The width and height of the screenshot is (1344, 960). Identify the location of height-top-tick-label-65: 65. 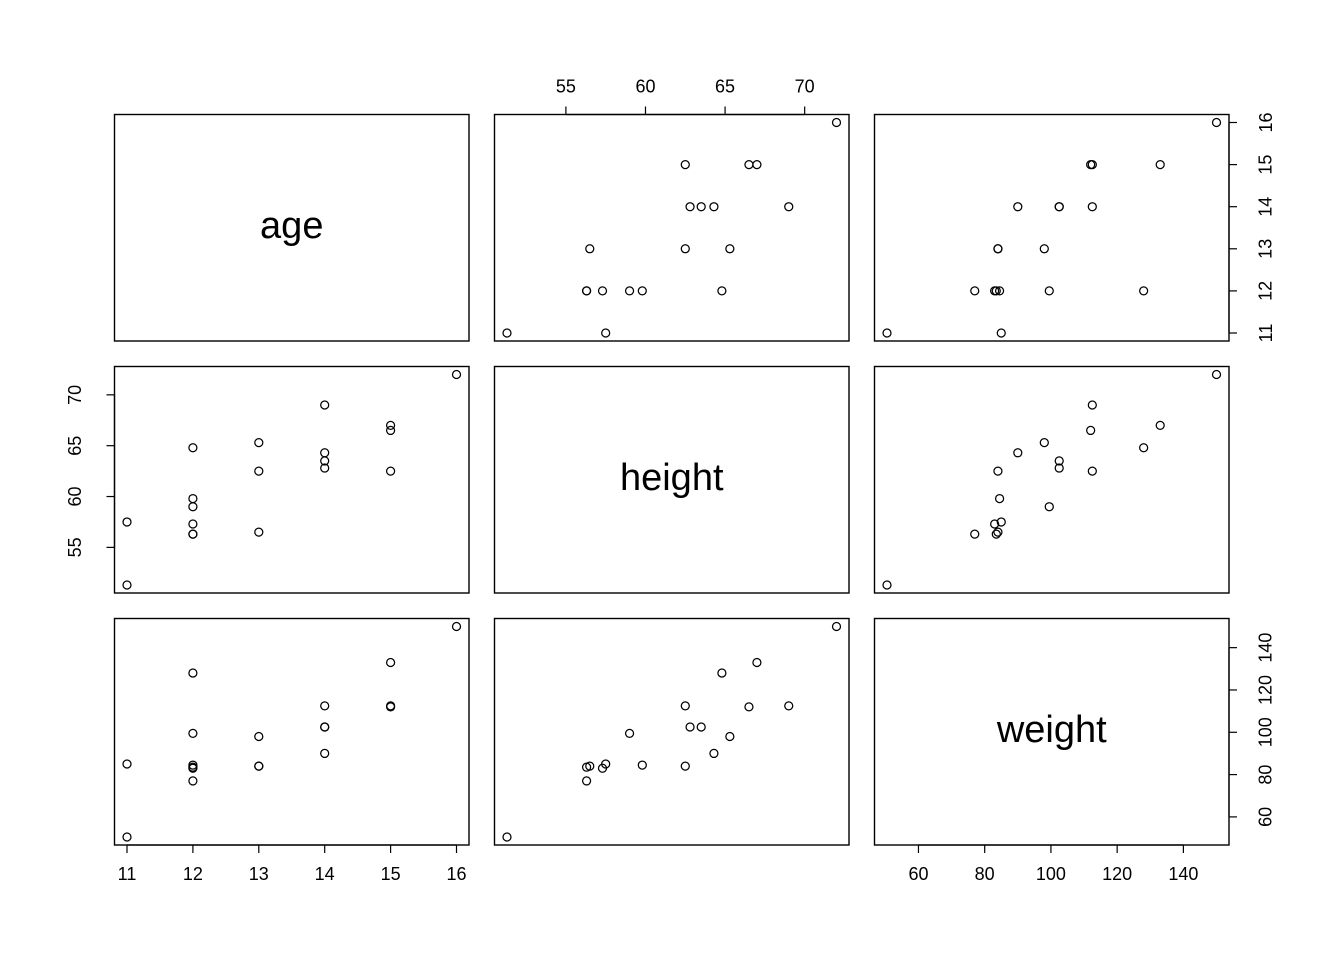
(725, 86).